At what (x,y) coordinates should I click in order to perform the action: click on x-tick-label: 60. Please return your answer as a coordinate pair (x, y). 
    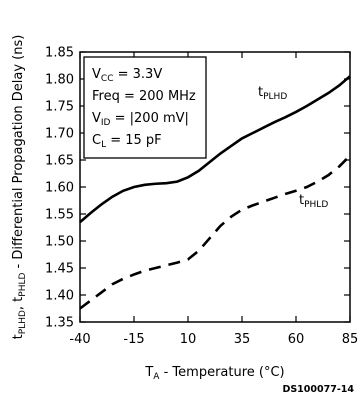
    Looking at the image, I should click on (296, 339).